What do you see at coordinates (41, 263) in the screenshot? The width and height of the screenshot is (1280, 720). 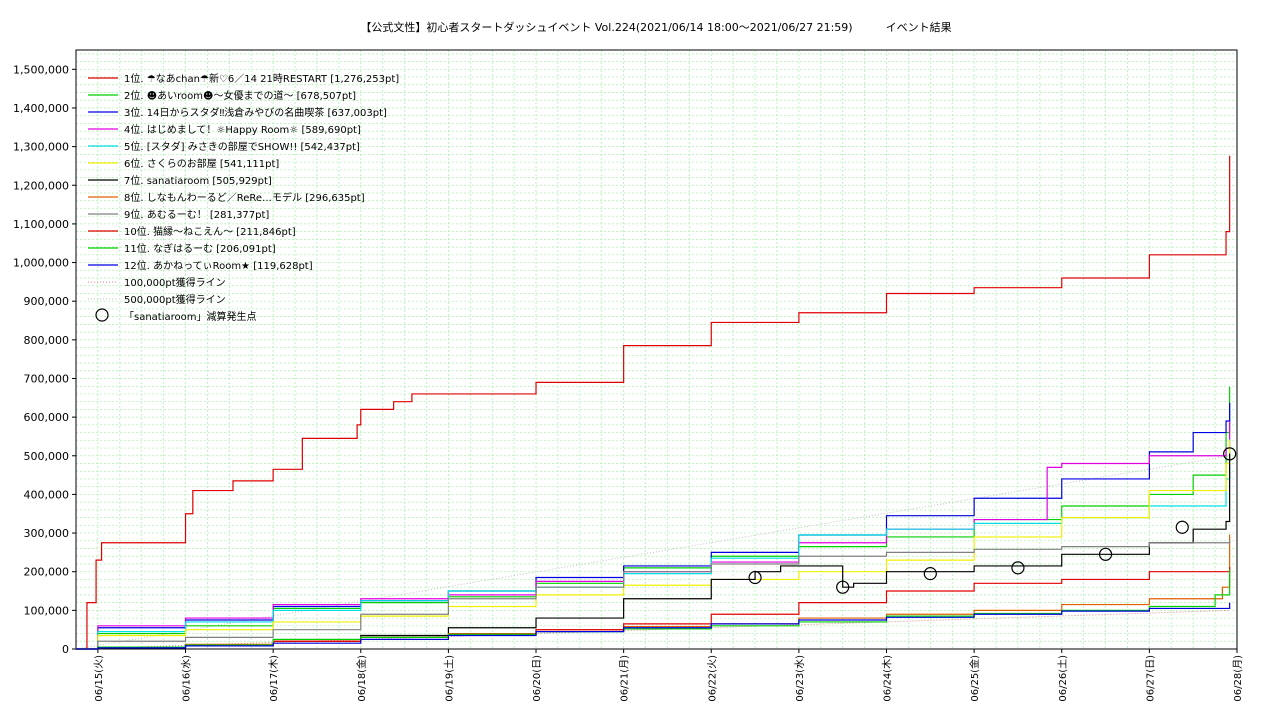 I see `y-tick-label: 1,000,000` at bounding box center [41, 263].